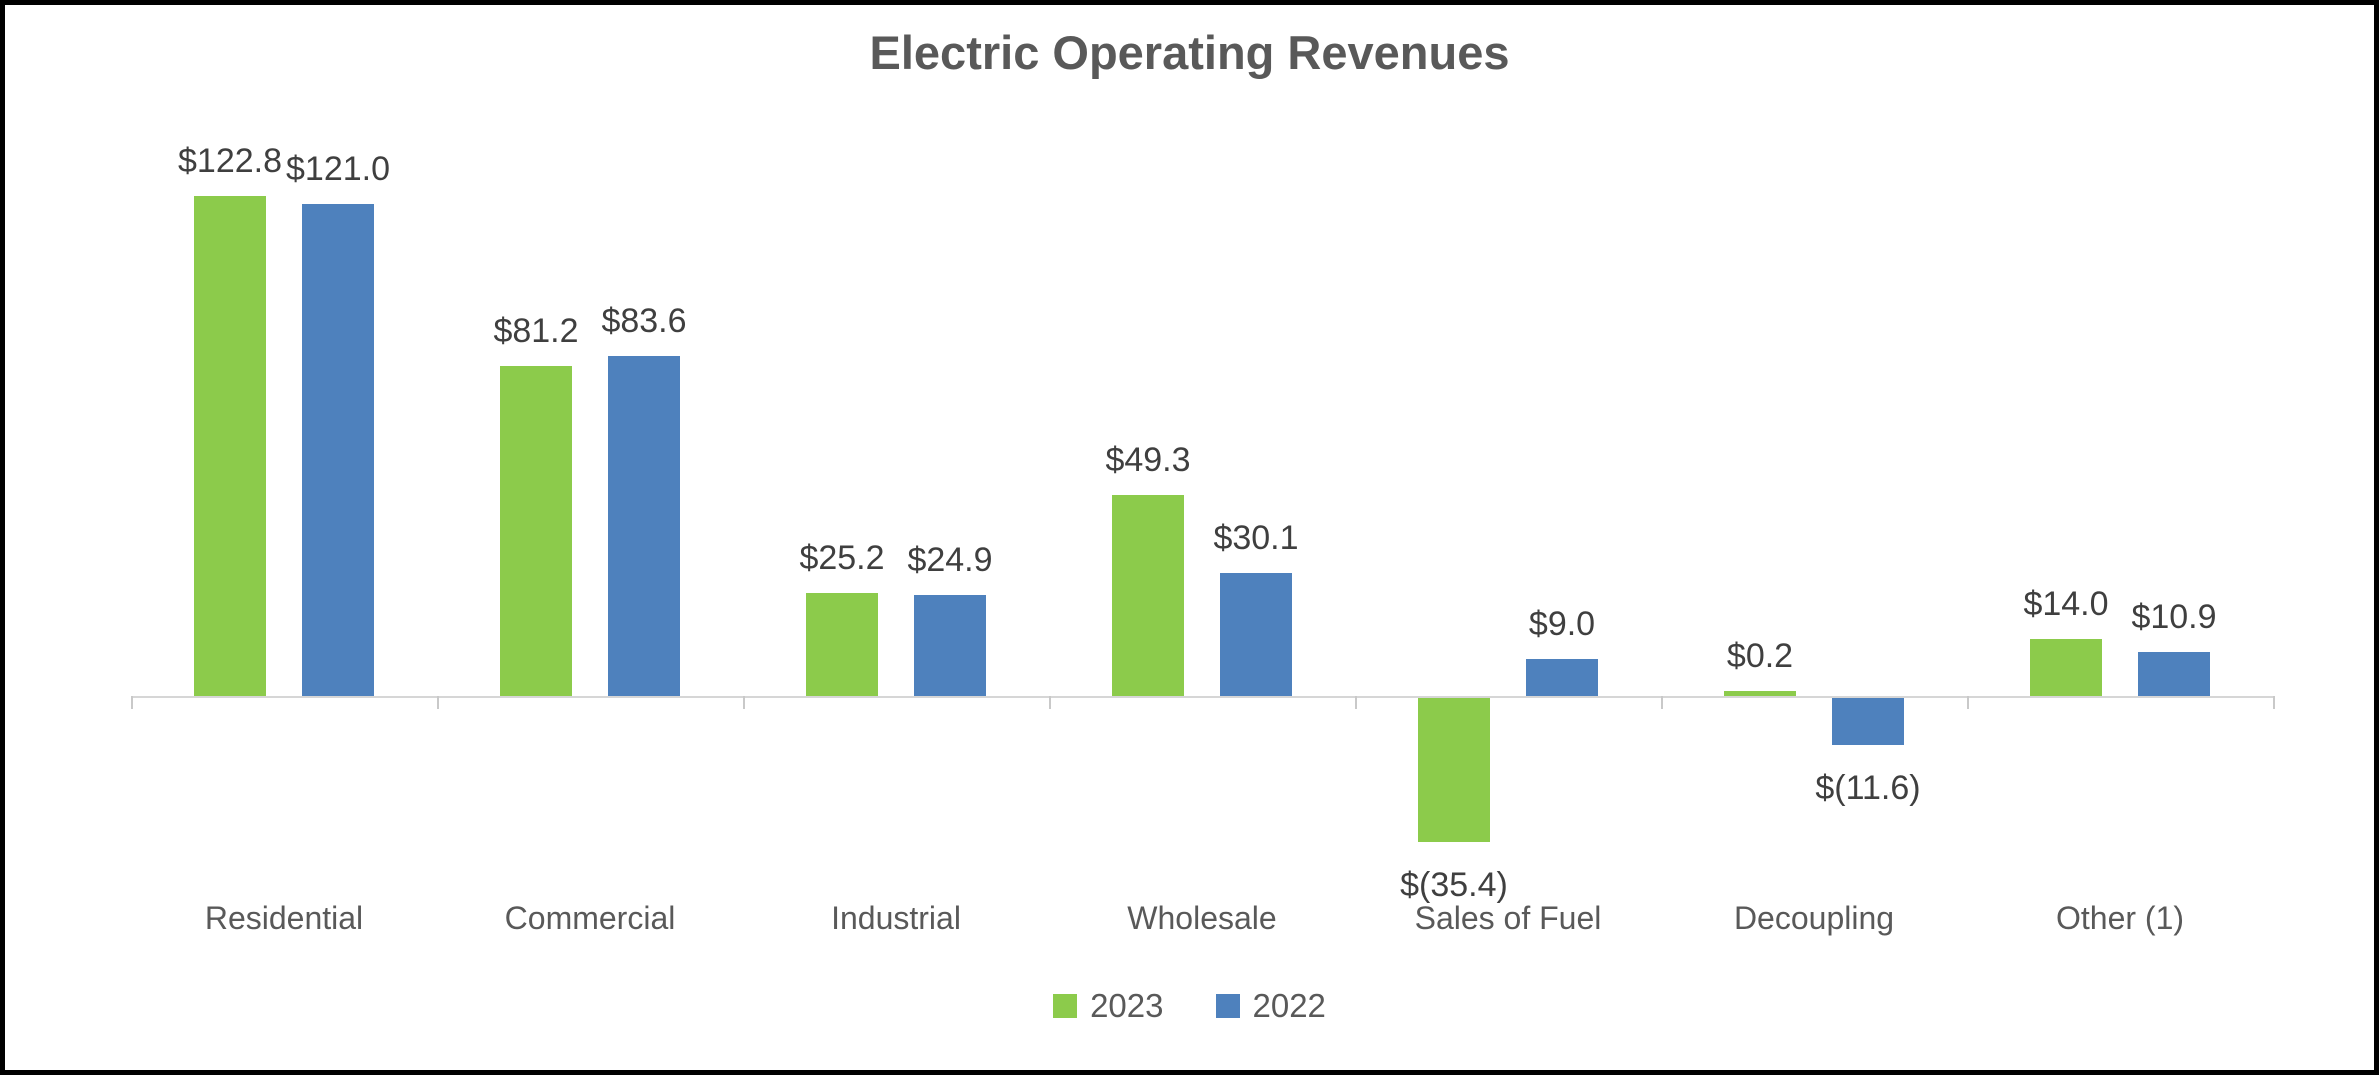  Describe the element at coordinates (950, 559) in the screenshot. I see `value-label-2022-industrial: $24.9` at that location.